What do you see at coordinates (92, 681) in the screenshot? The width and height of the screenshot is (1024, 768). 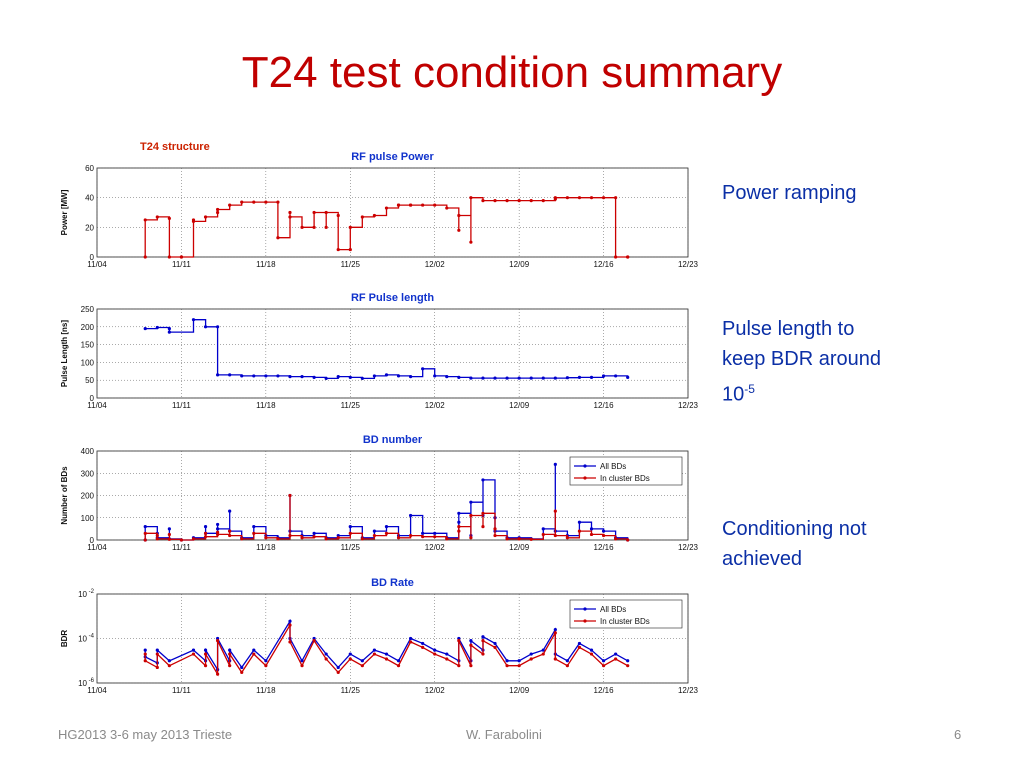 I see `y-tick-exponent: -6` at bounding box center [92, 681].